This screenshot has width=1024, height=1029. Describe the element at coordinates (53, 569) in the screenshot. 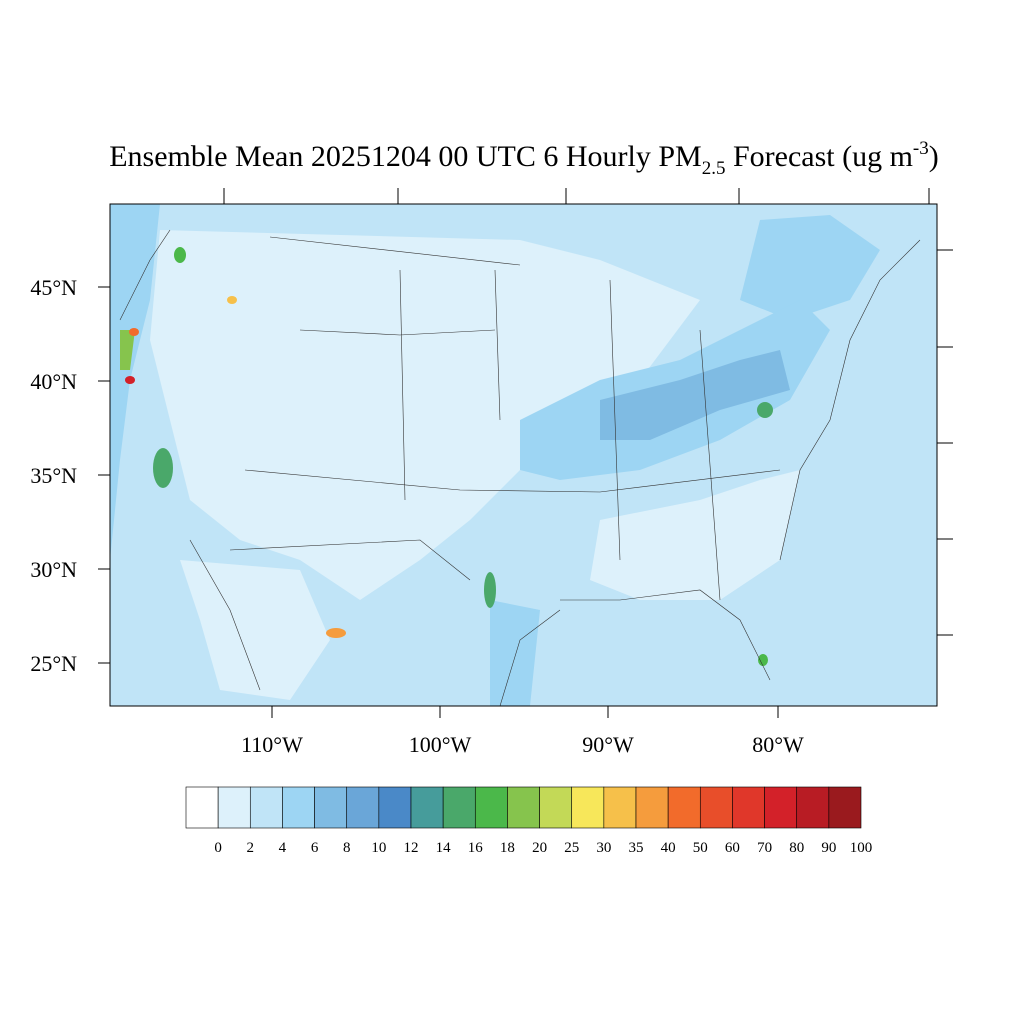

I see `lat-label: 30°N` at that location.